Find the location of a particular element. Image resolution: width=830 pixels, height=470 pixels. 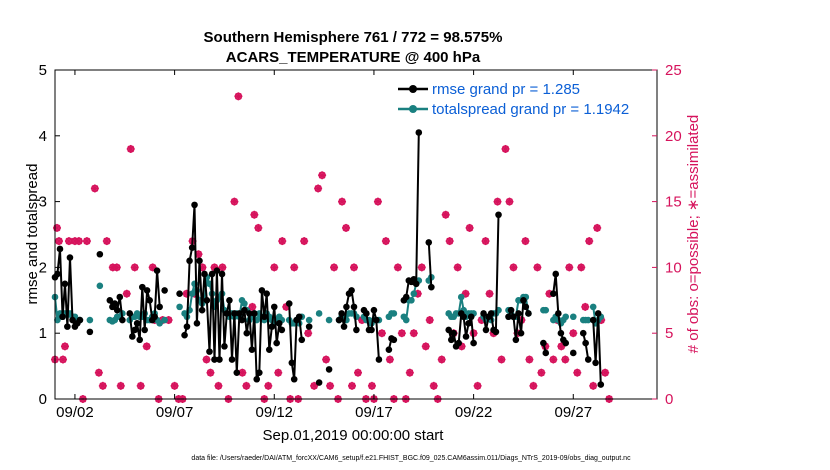

legend-rmse-text: rmse grand pr = 1.285 is located at coordinates (506, 89).